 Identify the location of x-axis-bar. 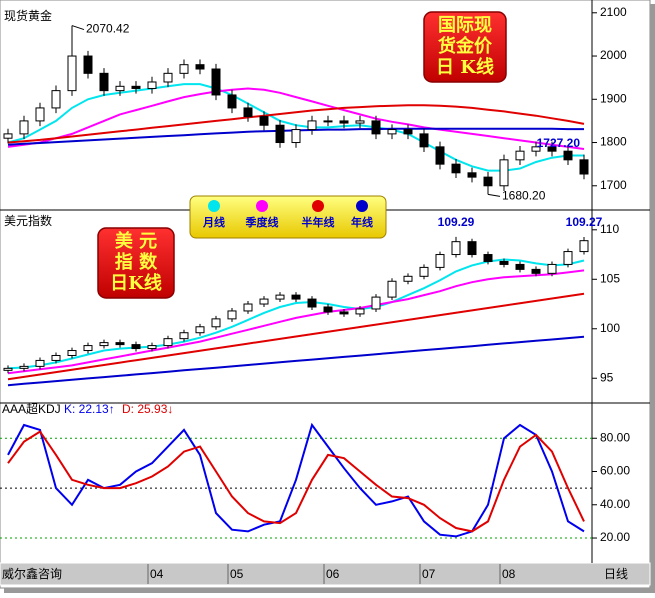
(325, 574).